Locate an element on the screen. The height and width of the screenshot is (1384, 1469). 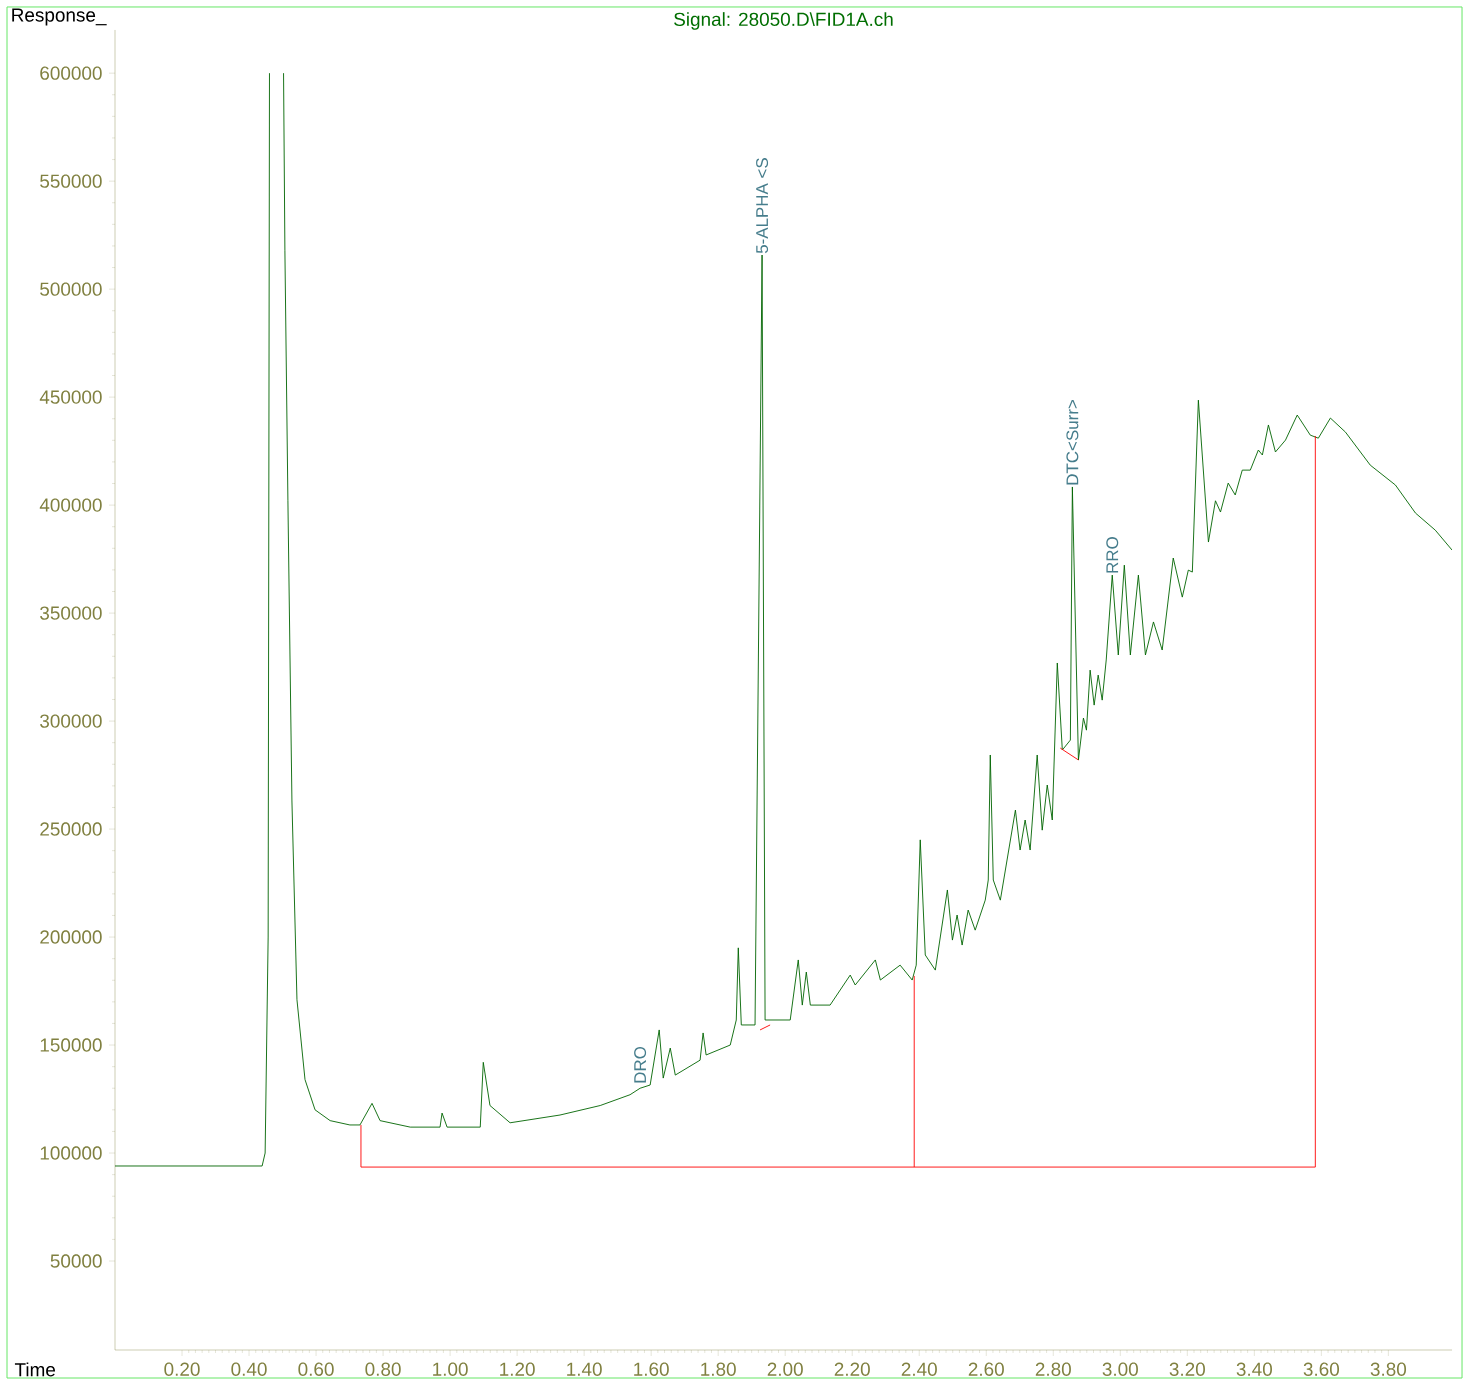
x-tick-label: 3.20 is located at coordinates (1187, 1369).